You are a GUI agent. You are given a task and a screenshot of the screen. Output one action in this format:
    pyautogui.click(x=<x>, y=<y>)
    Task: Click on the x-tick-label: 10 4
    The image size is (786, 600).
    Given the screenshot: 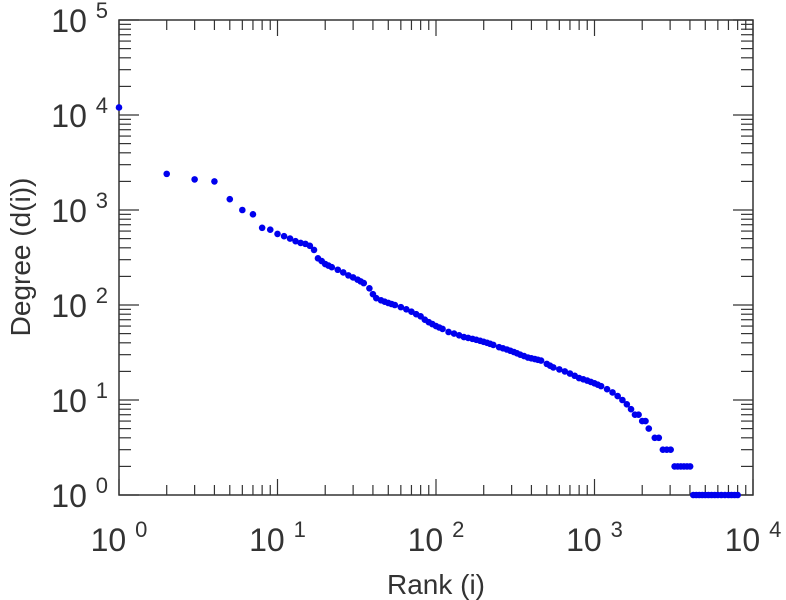 What is the action you would take?
    pyautogui.click(x=753, y=537)
    